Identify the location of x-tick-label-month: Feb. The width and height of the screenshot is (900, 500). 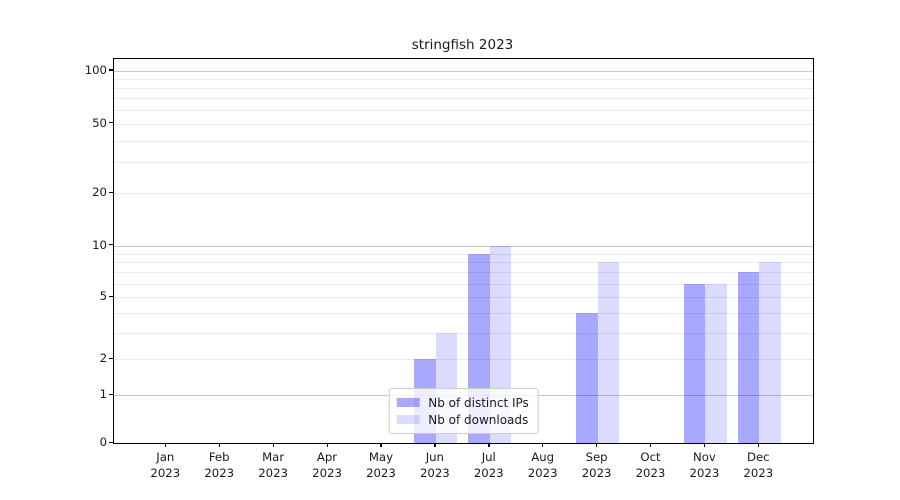
(219, 457).